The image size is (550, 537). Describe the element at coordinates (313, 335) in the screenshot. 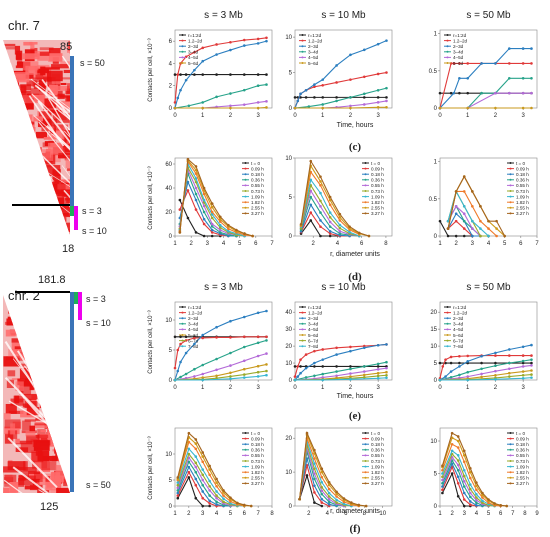

I see `legend-entry: 5–6d` at that location.